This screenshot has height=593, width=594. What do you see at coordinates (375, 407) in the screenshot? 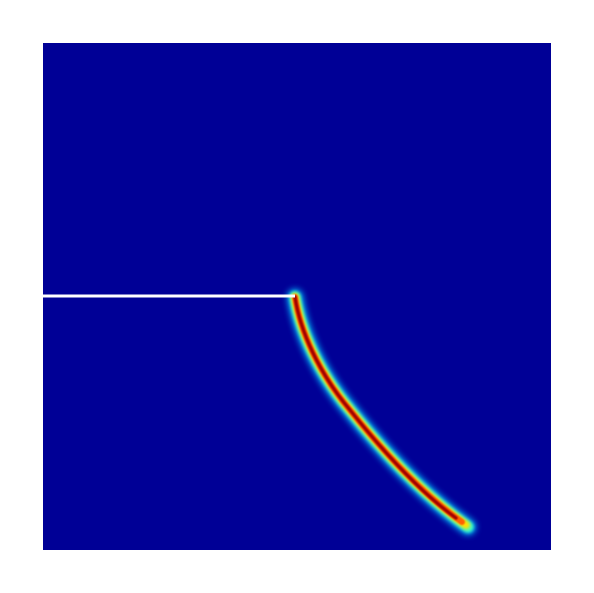
I see `crack-core` at bounding box center [375, 407].